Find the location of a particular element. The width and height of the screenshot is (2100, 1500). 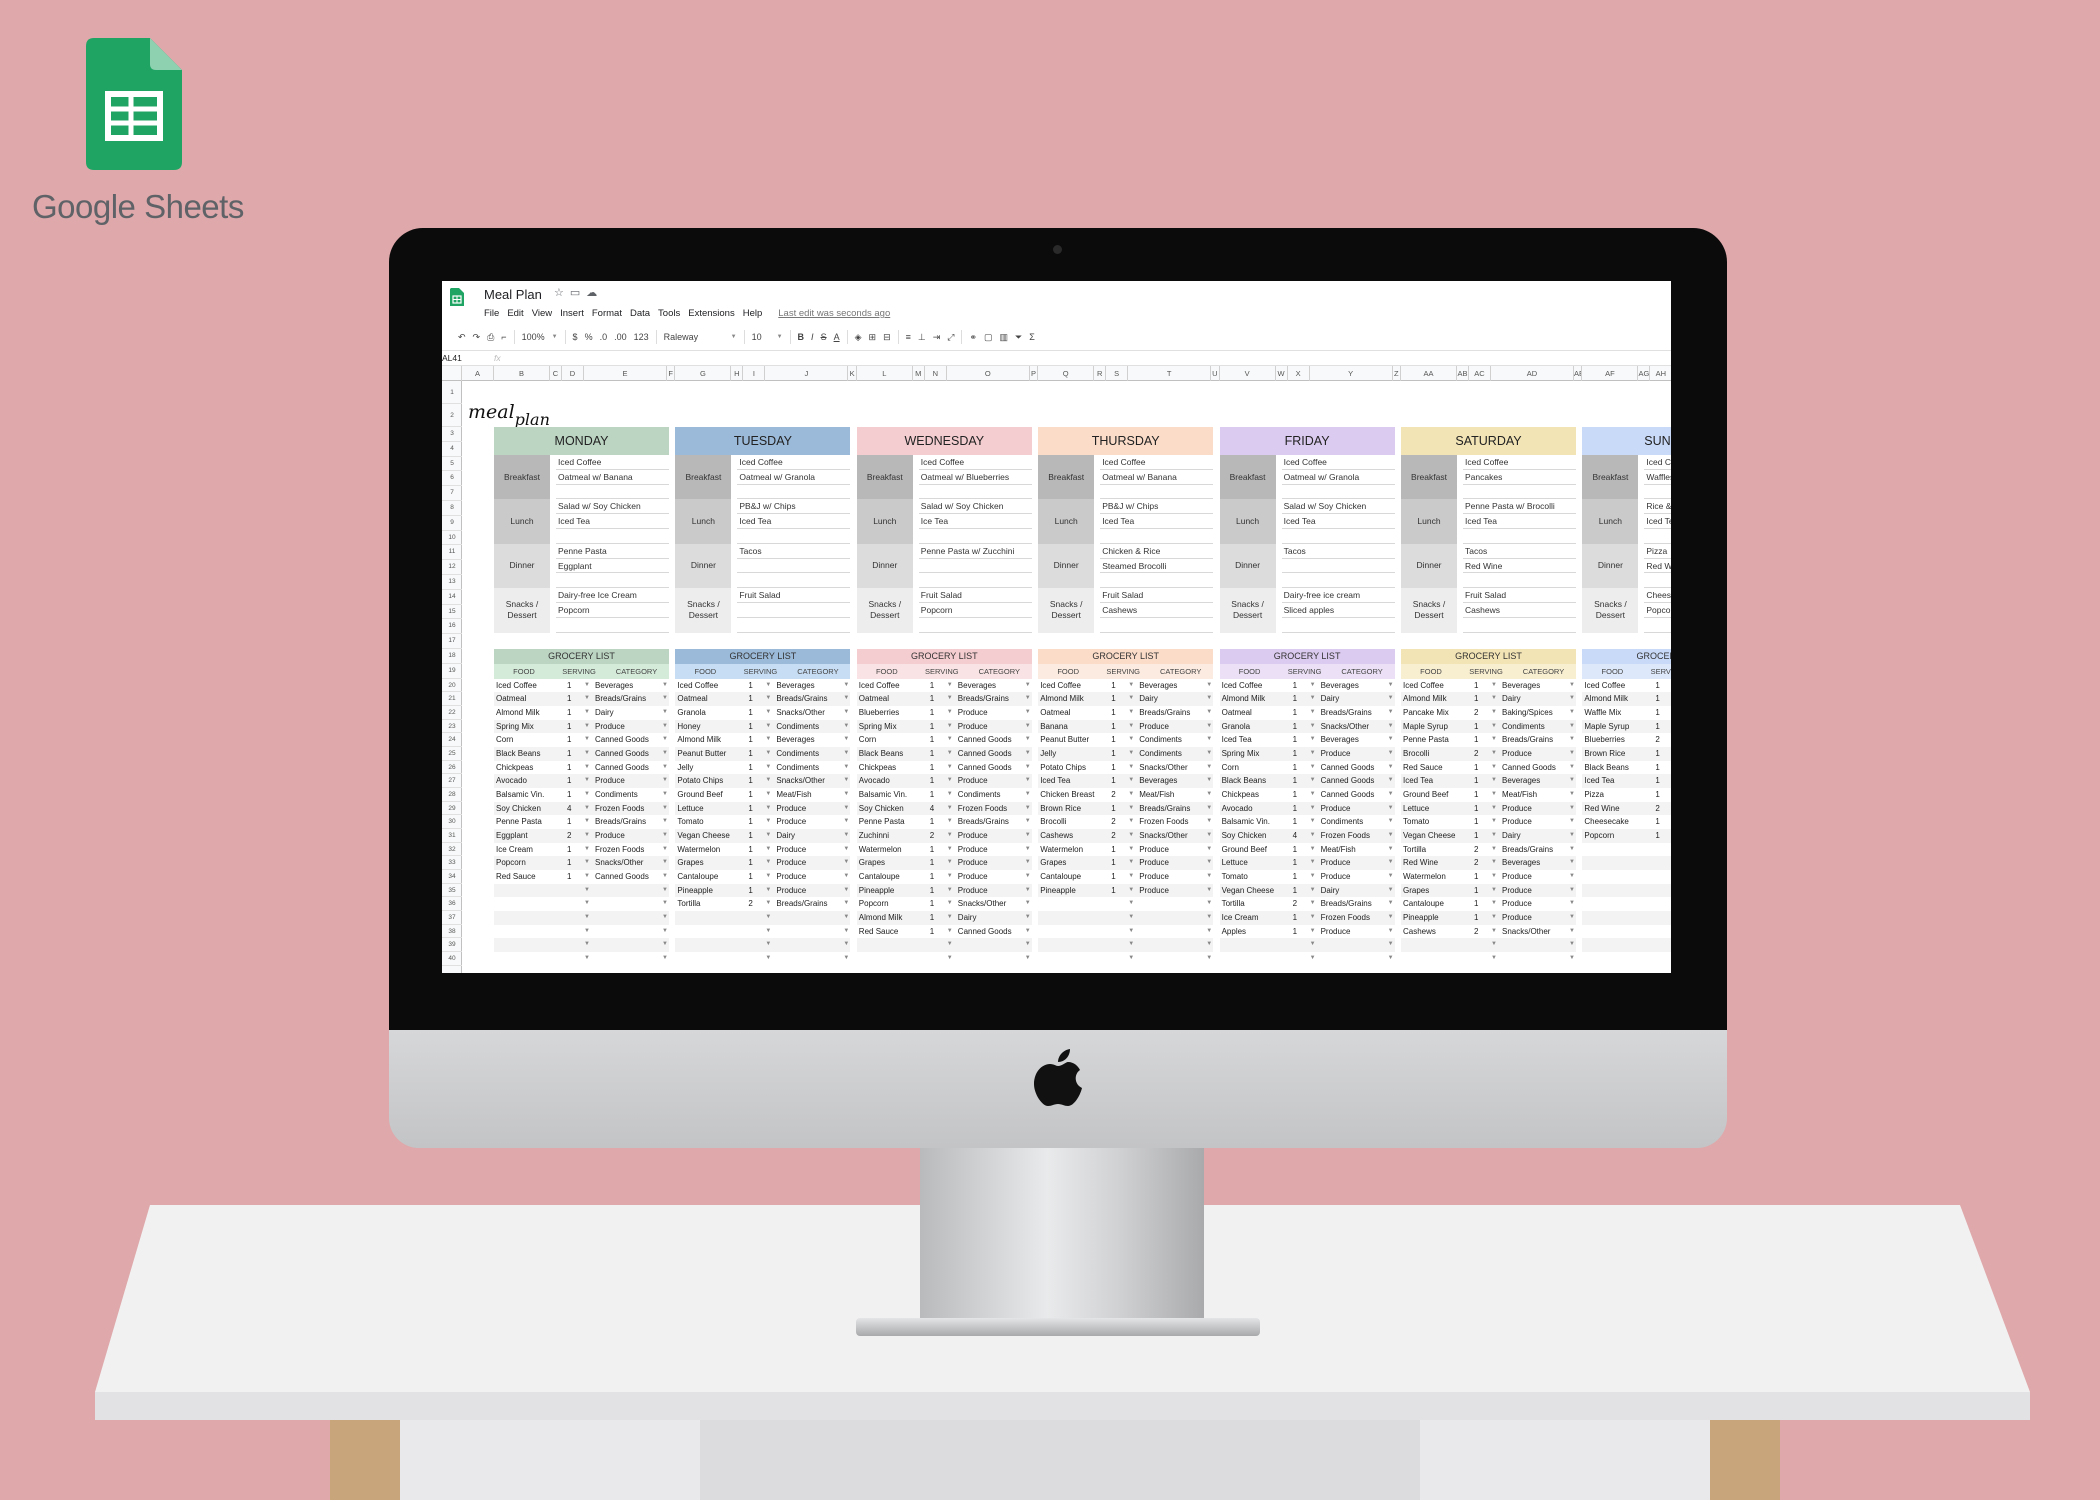

meal-item-cell: Penne Pasta w/ Brocolli is located at coordinates (1519, 507).